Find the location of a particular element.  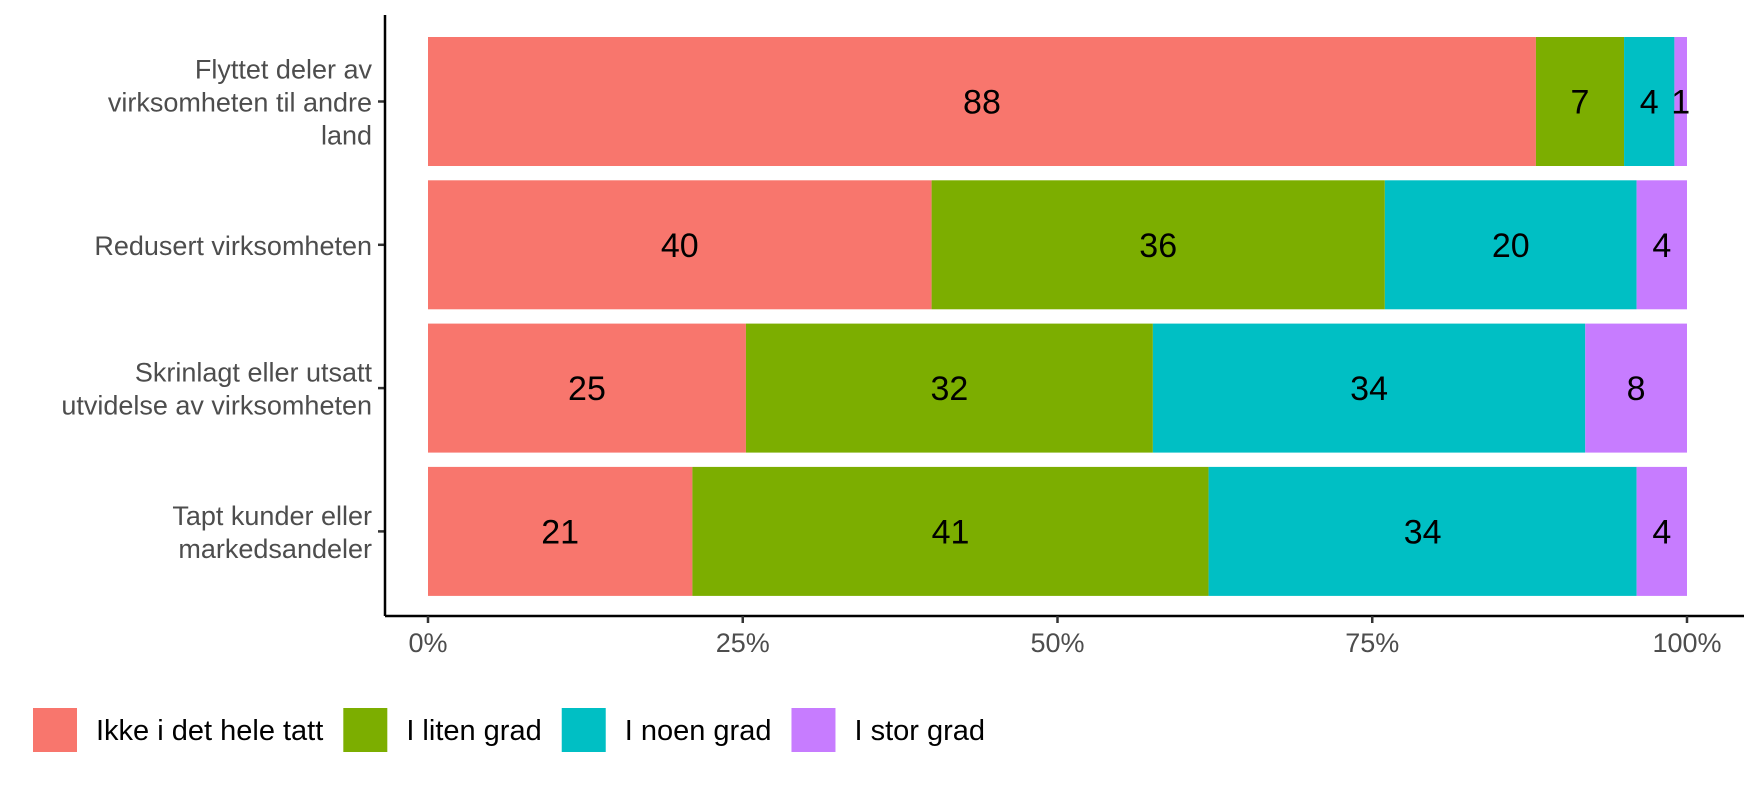

x-tick-label: 0% is located at coordinates (427, 643).